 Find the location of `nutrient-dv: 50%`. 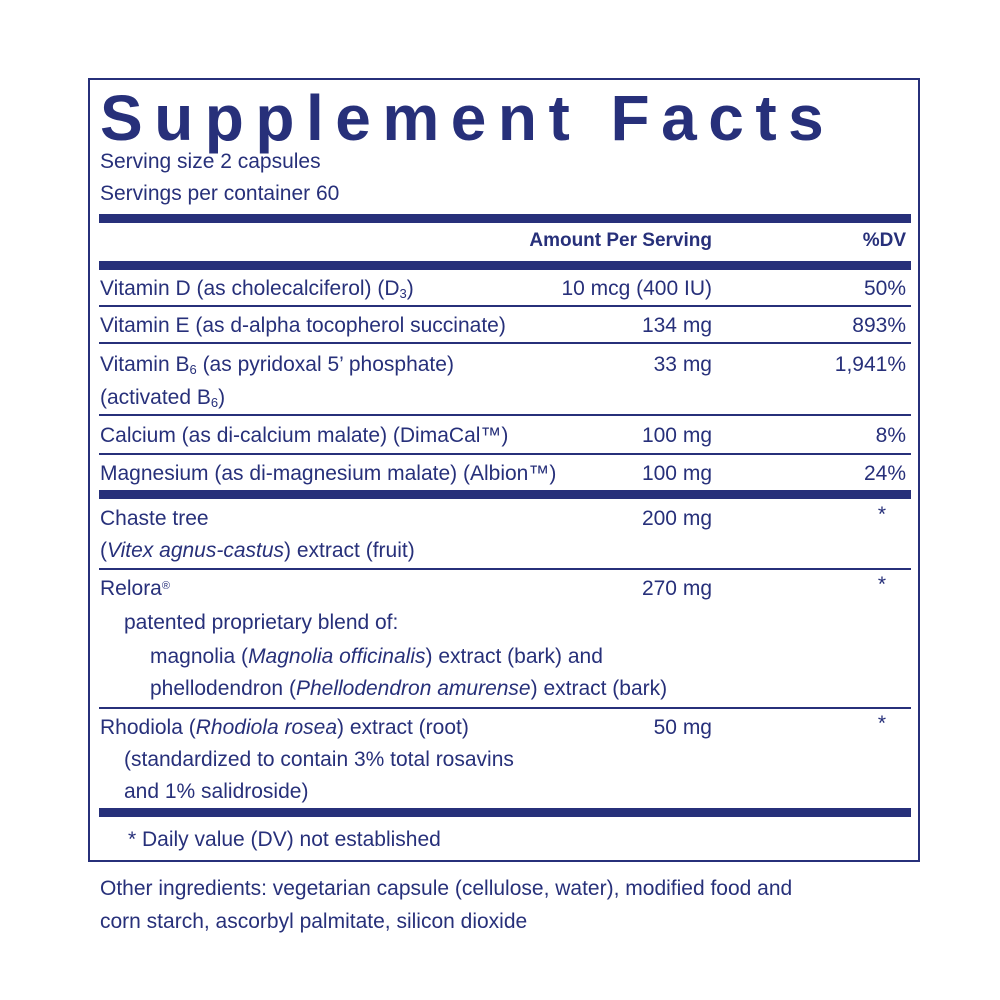

nutrient-dv: 50% is located at coordinates (884, 288).